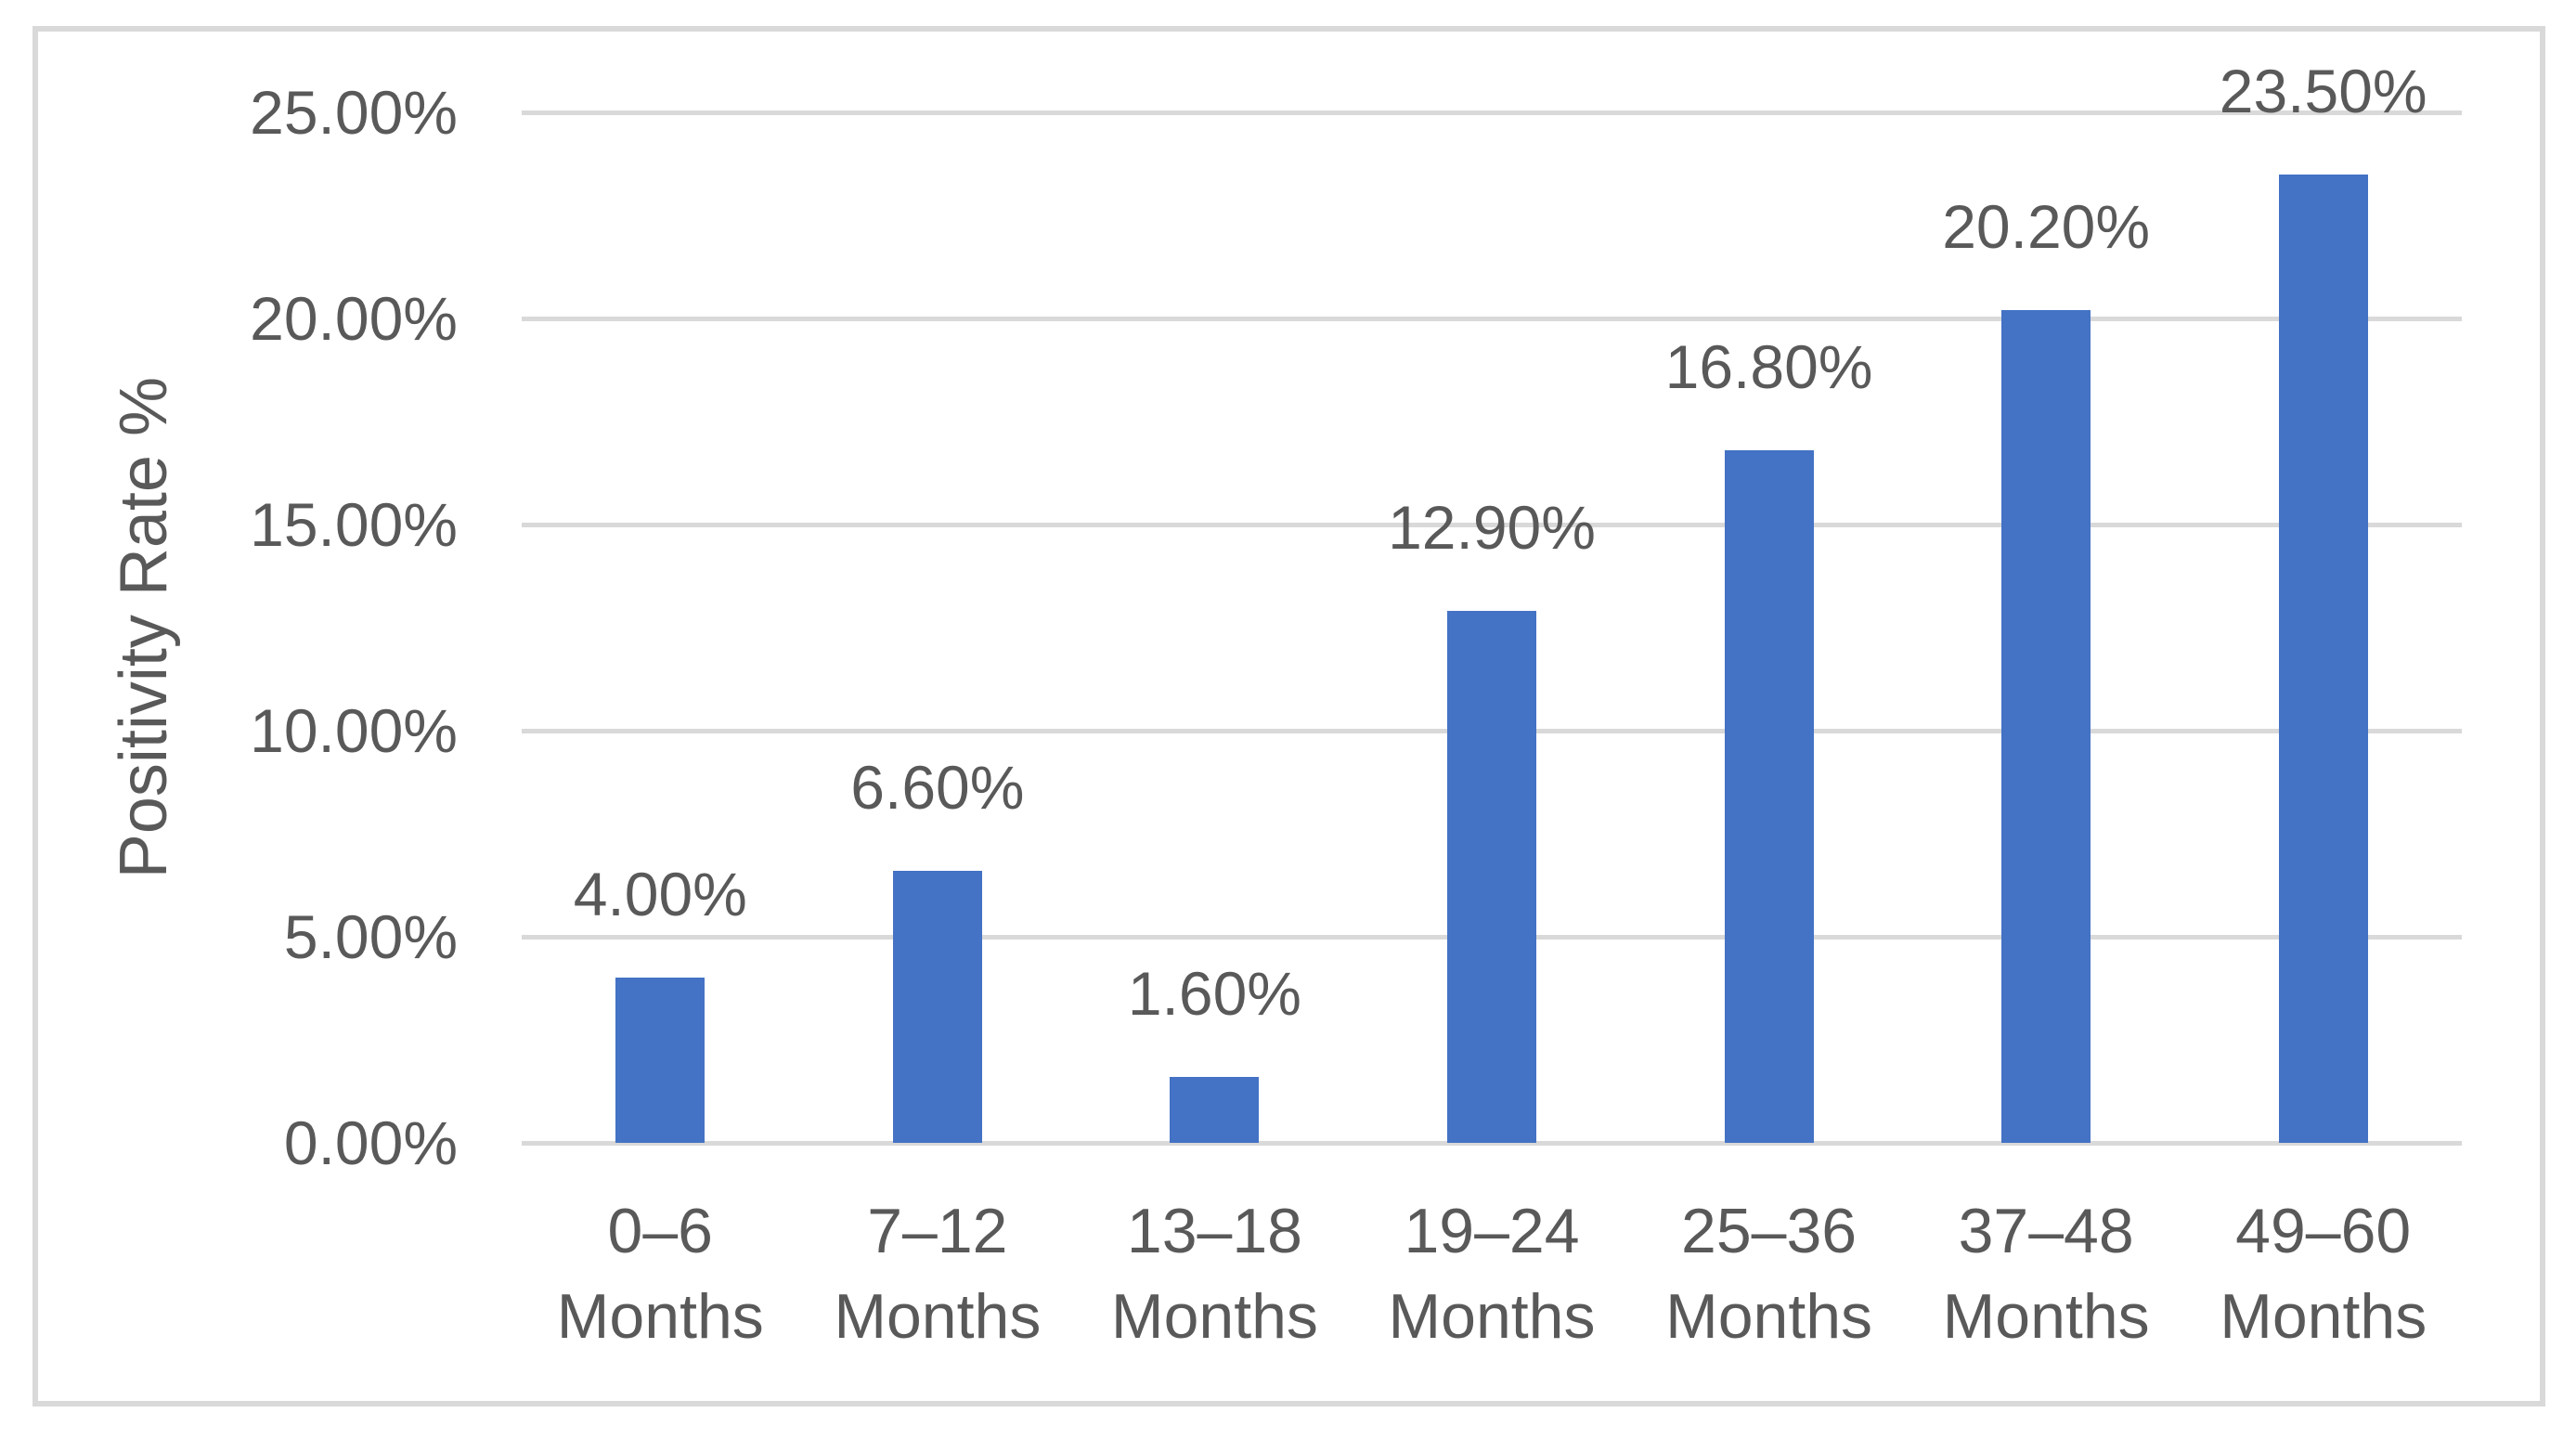 The image size is (2576, 1439). Describe the element at coordinates (354, 318) in the screenshot. I see `y-axis-tick-20-00: 20.00%` at that location.